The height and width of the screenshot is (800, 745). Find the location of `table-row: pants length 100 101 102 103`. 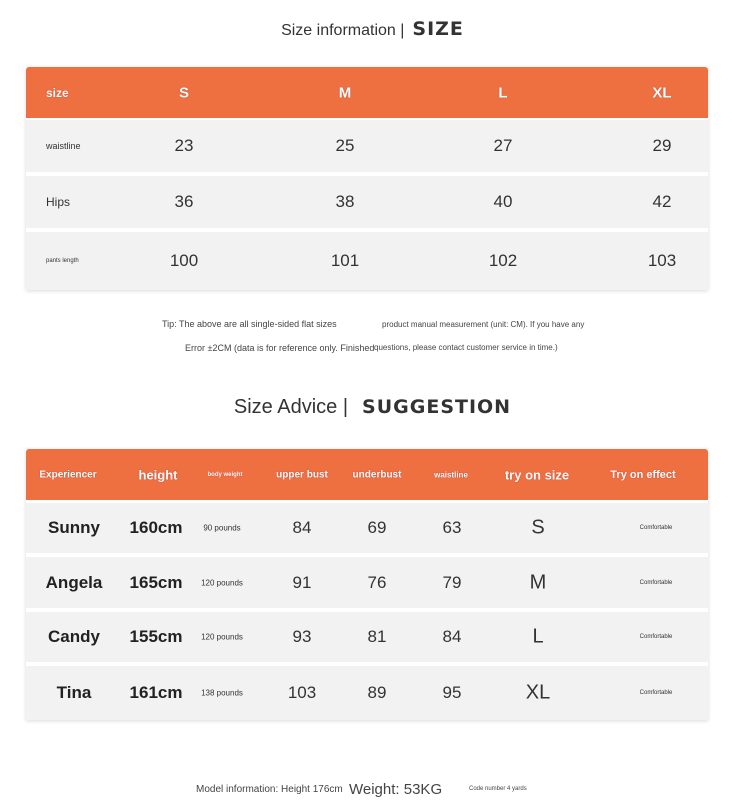

table-row: pants length 100 101 102 103 is located at coordinates (367, 261).